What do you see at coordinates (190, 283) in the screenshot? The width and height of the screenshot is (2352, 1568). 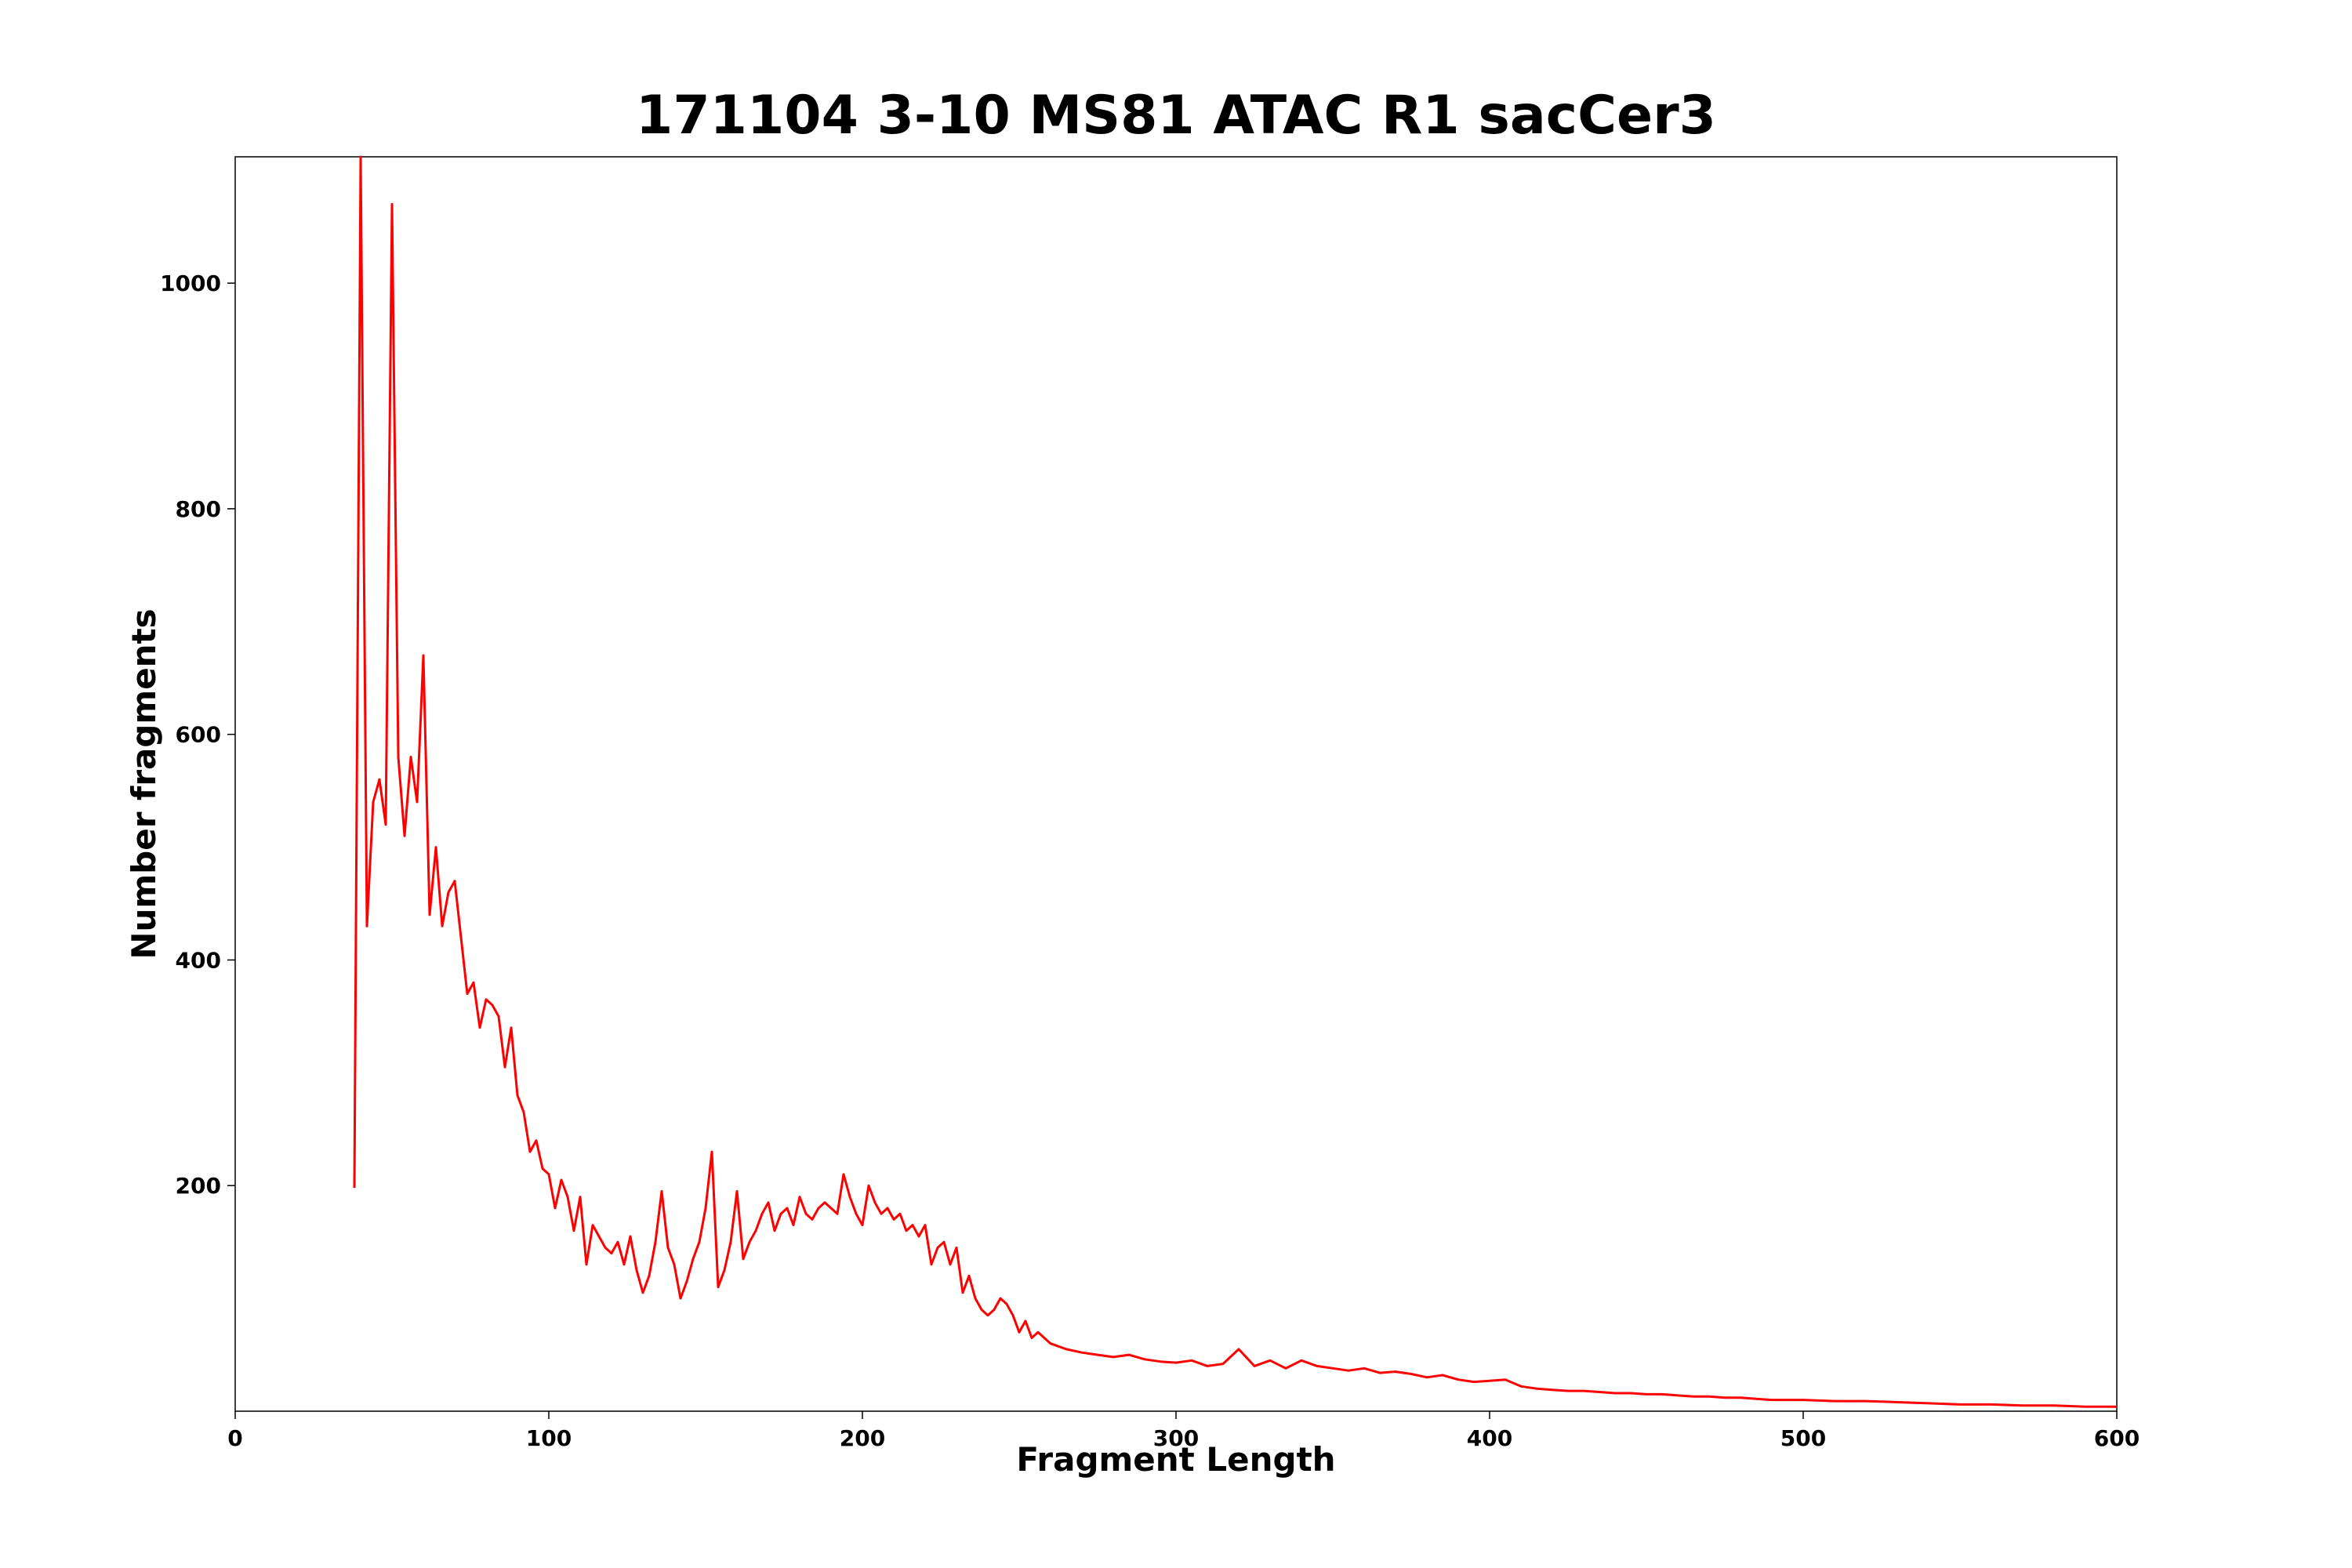 I see `y-tick-label: 1000` at bounding box center [190, 283].